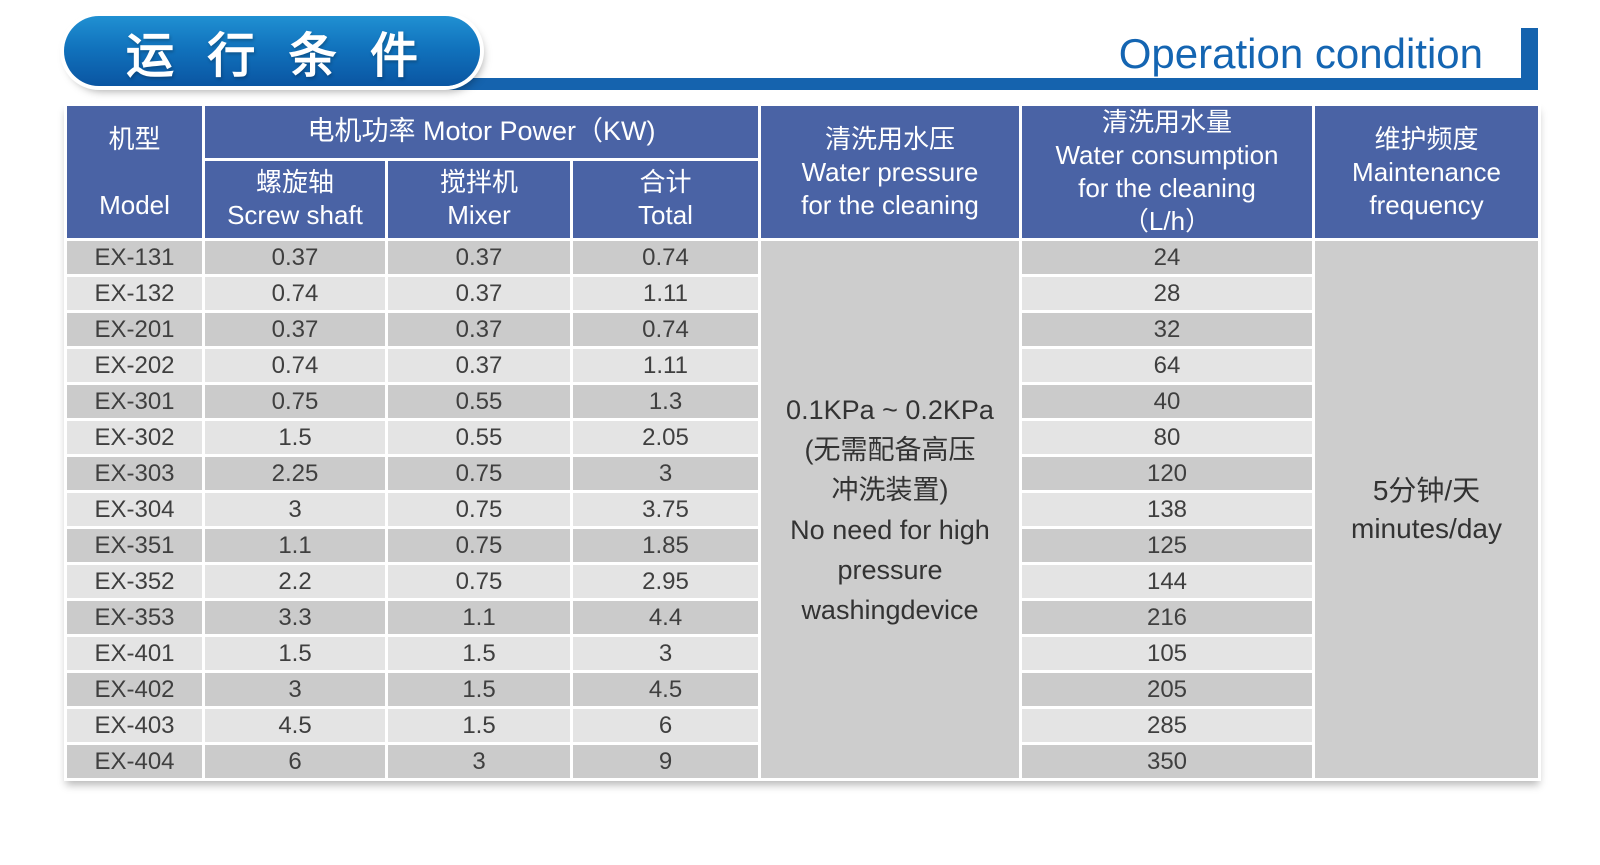  Describe the element at coordinates (134, 545) in the screenshot. I see `cell-model: EX-351` at that location.